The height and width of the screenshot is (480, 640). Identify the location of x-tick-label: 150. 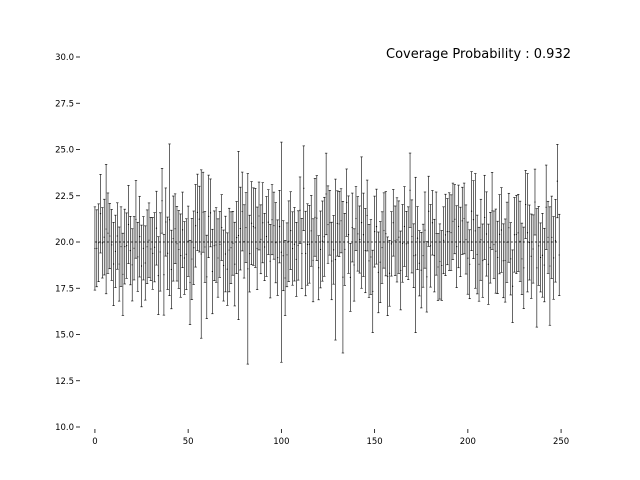
(374, 442).